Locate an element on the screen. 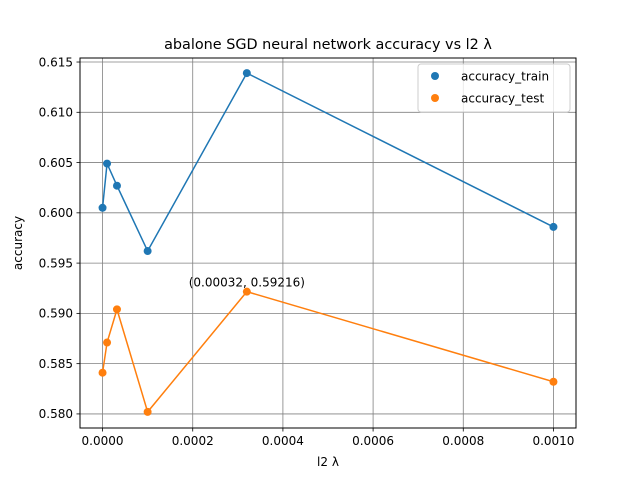 The image size is (640, 480). legend-label: accuracy_test is located at coordinates (502, 98).